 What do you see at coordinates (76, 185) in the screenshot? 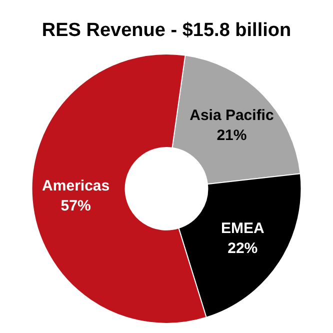
I see `slice-label: Americas` at bounding box center [76, 185].